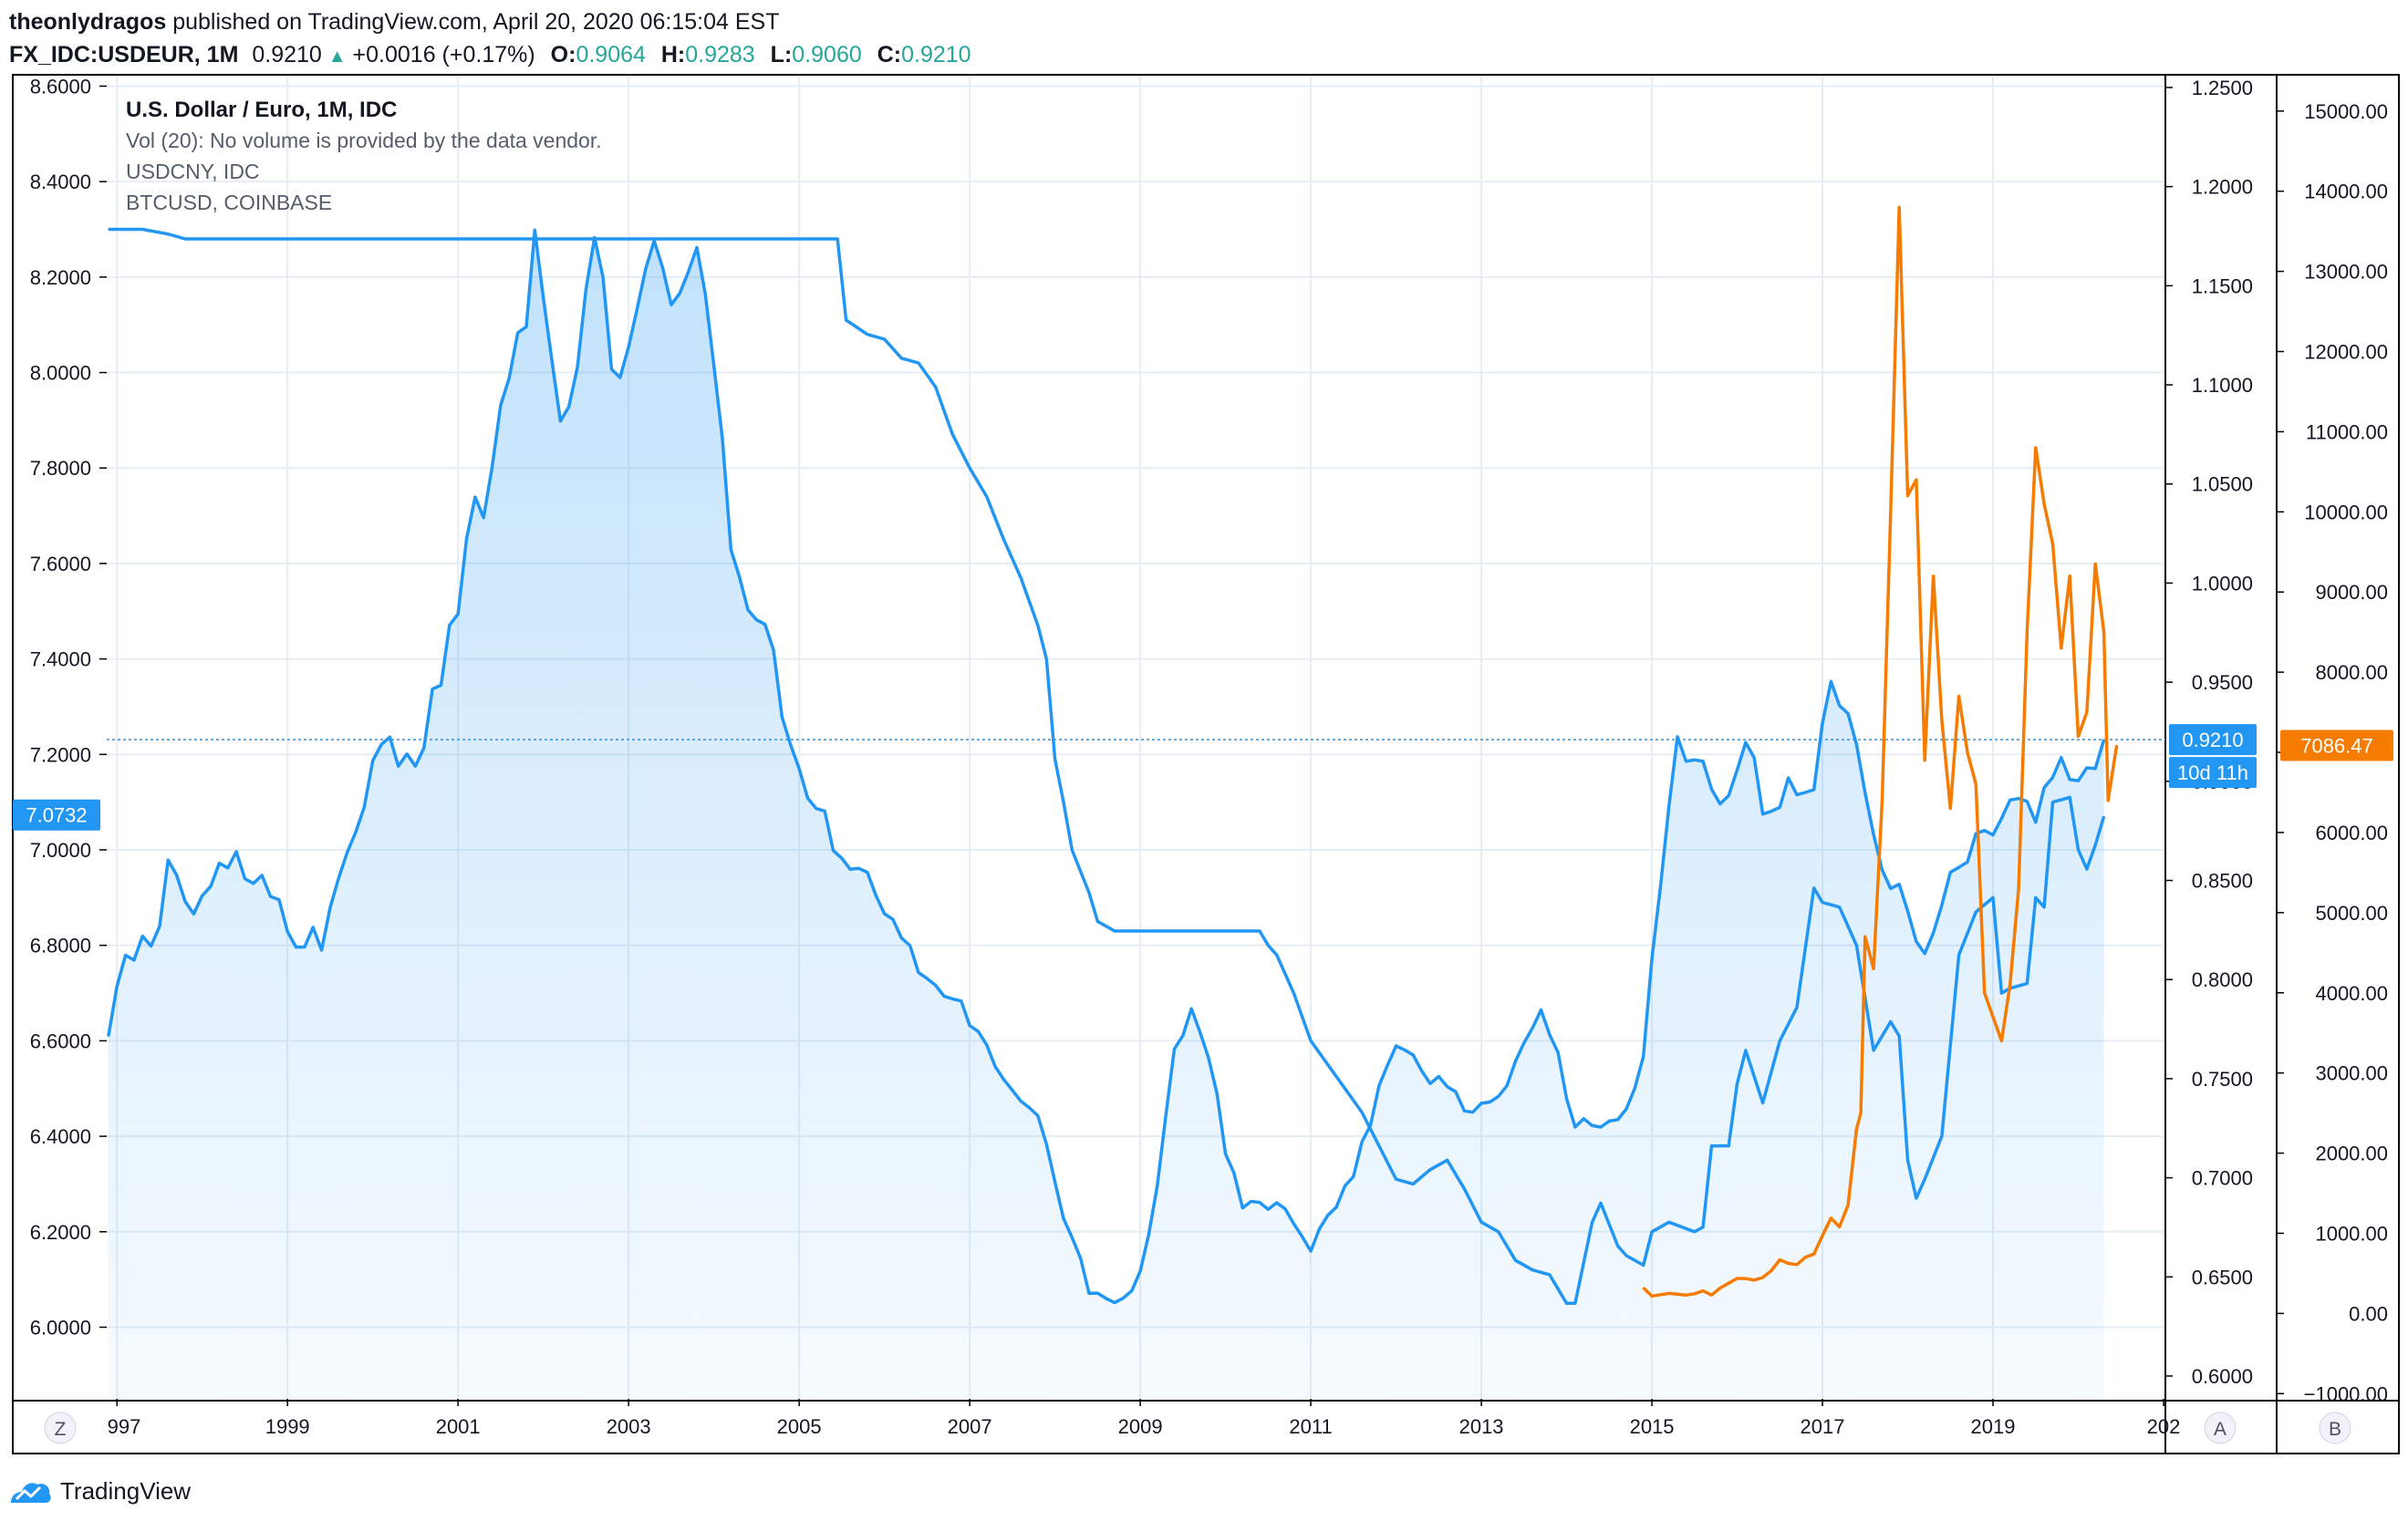 This screenshot has width=2408, height=1521. I want to click on legend-series-btcusd: BTCUSD, COINBASE, so click(229, 202).